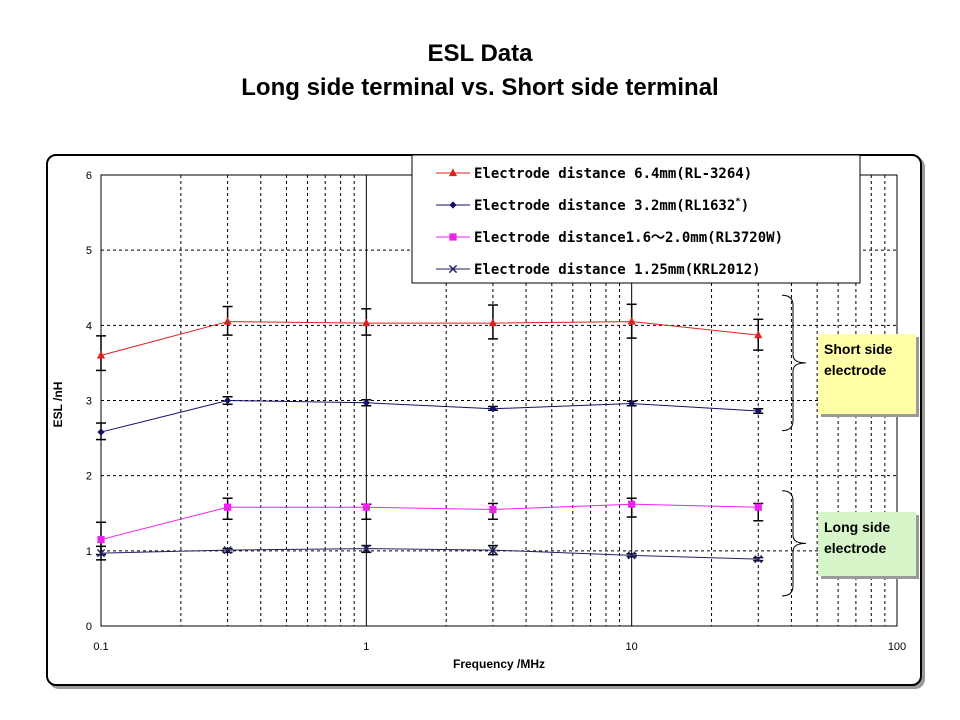  I want to click on legend-item-4: Electrode distance 1.25mm(KRL2012), so click(598, 270).